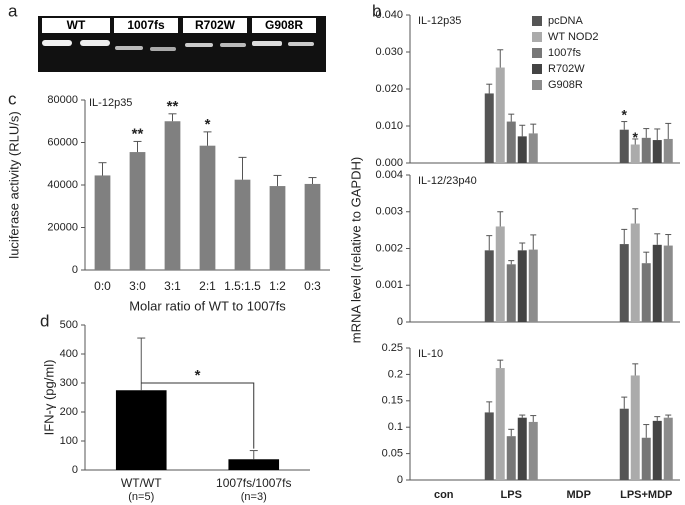  What do you see at coordinates (12, 98) in the screenshot?
I see `panel-label: c` at bounding box center [12, 98].